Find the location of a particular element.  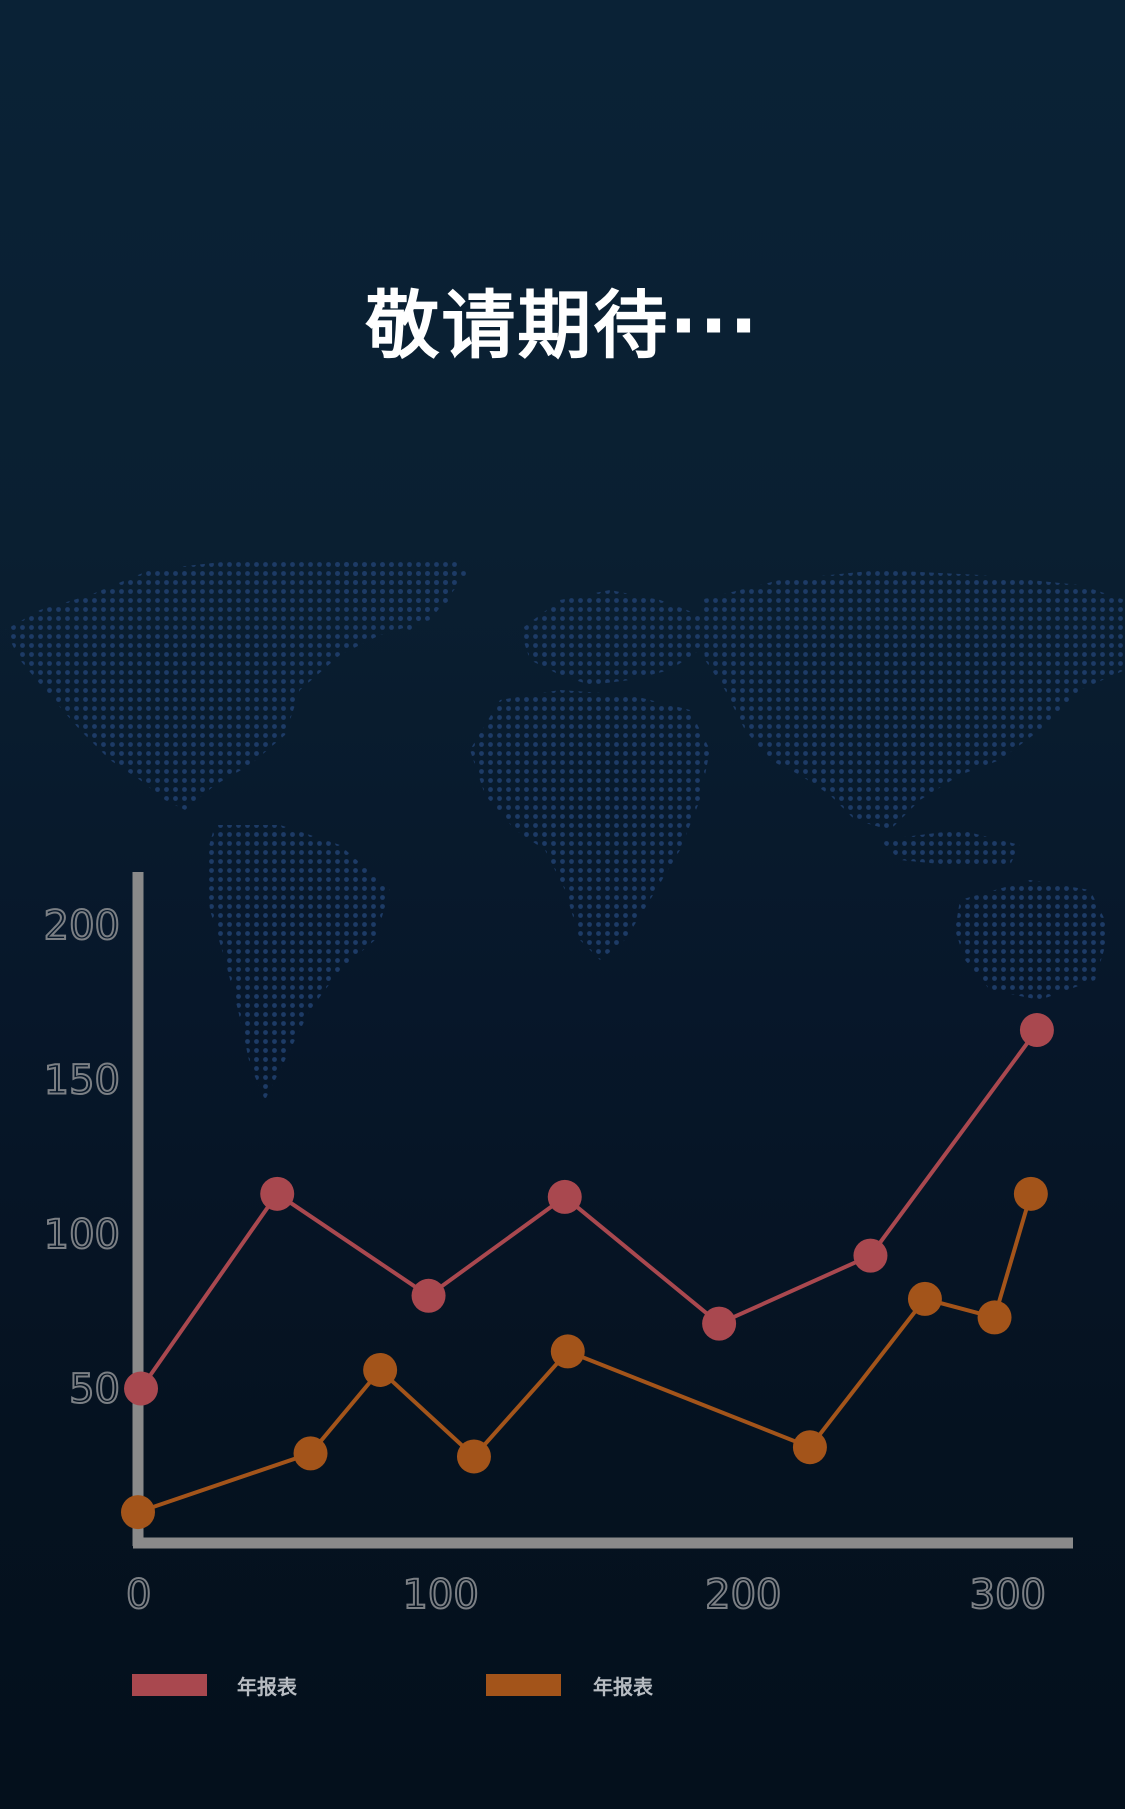

y-tick-label: 100 is located at coordinates (82, 1235).